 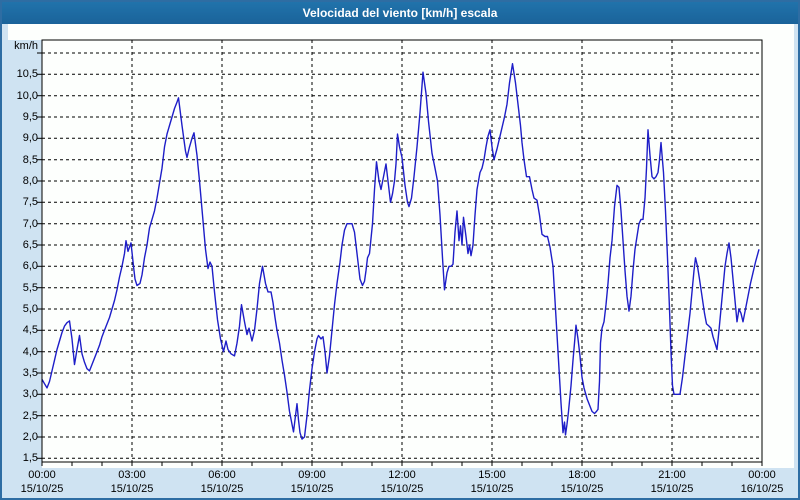 What do you see at coordinates (402, 475) in the screenshot?
I see `x-tick-time: 12:00` at bounding box center [402, 475].